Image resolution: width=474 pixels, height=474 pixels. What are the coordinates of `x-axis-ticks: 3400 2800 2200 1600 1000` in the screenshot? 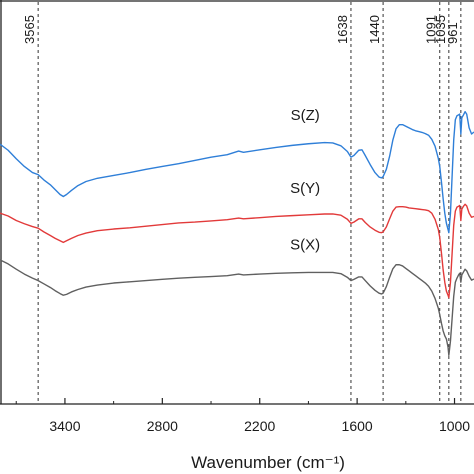 It's located at (242, 416).